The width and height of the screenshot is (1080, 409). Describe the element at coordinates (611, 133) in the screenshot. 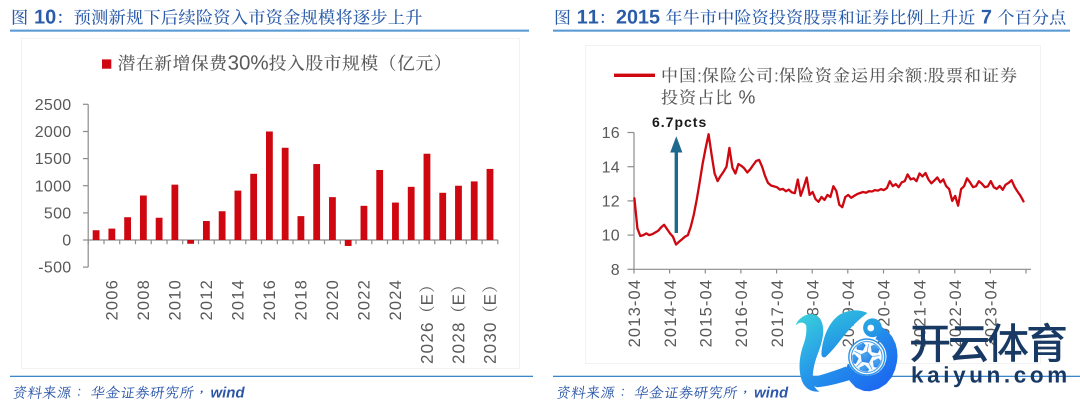

I see `svg-text: 16` at that location.